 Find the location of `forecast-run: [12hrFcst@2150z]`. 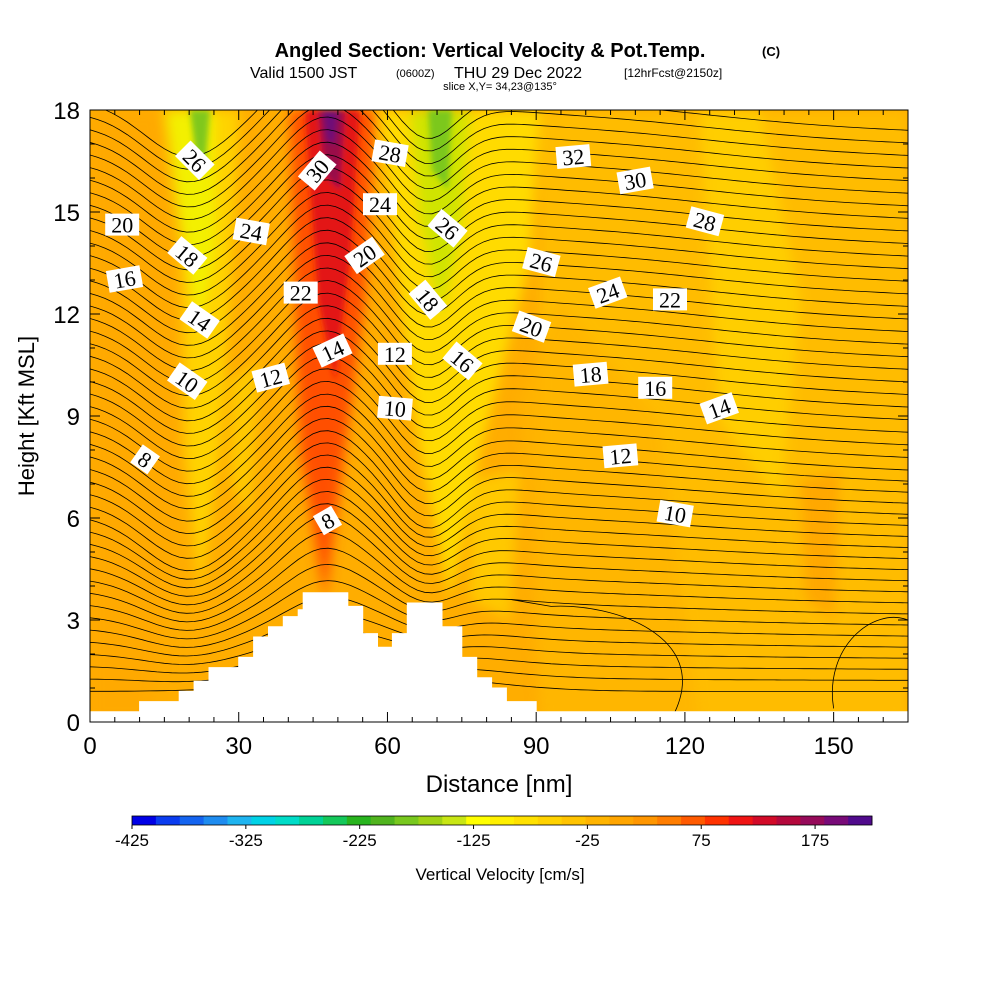

forecast-run: [12hrFcst@2150z] is located at coordinates (673, 73).